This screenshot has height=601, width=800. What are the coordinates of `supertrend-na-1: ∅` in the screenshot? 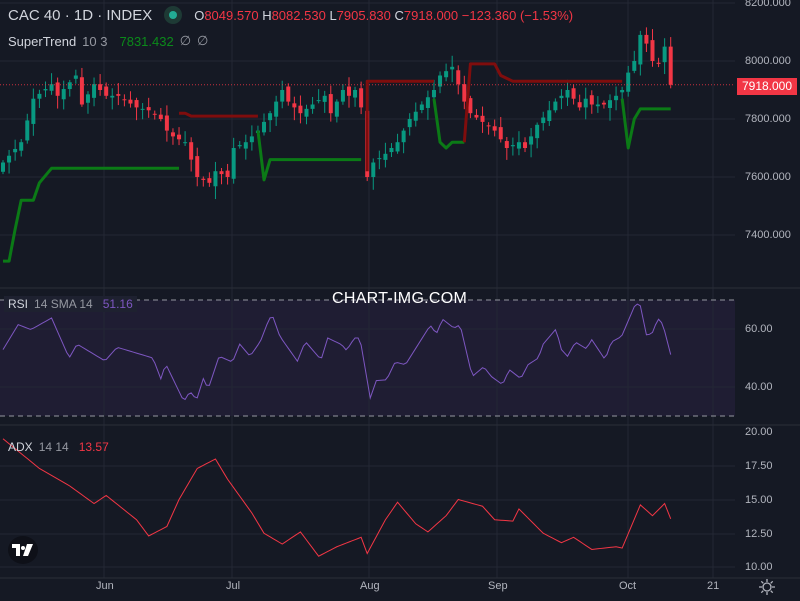 It's located at (185, 40).